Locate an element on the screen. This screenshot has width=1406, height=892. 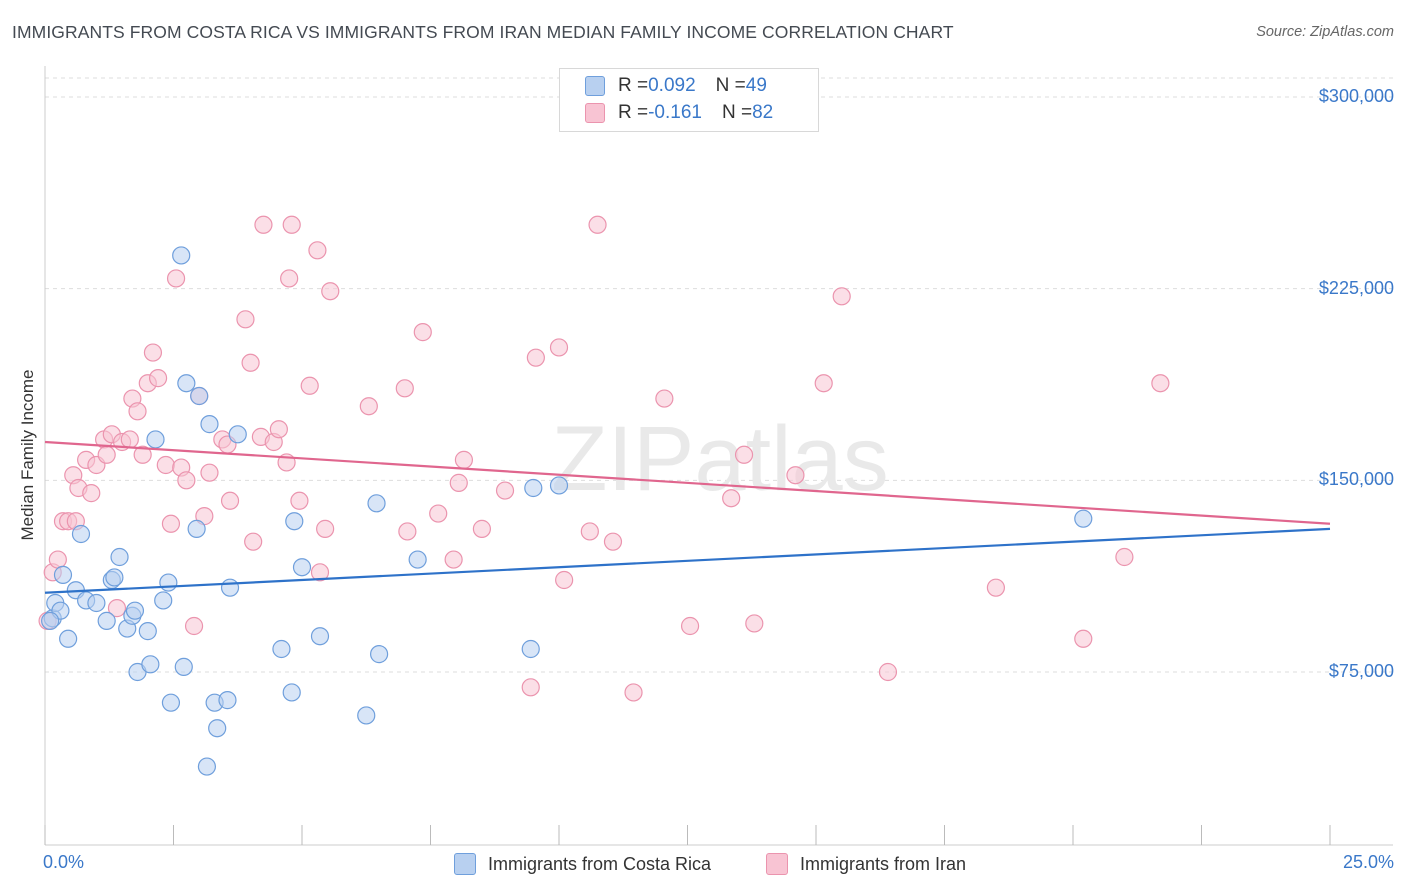
legend-r-value-pink: -0.161 is located at coordinates (675, 112).